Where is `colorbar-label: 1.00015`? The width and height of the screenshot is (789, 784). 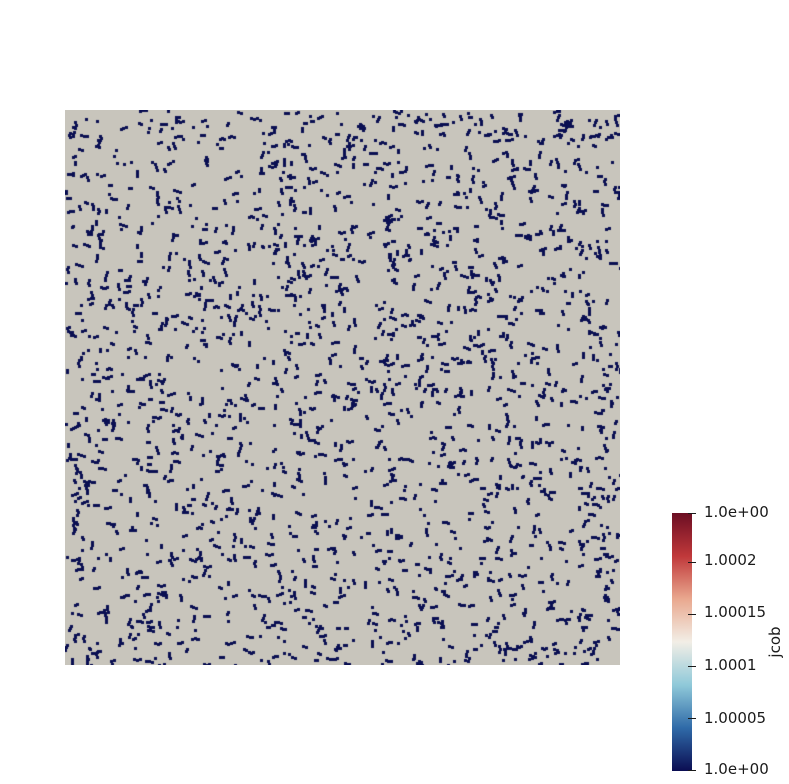
colorbar-label: 1.00015 is located at coordinates (735, 612).